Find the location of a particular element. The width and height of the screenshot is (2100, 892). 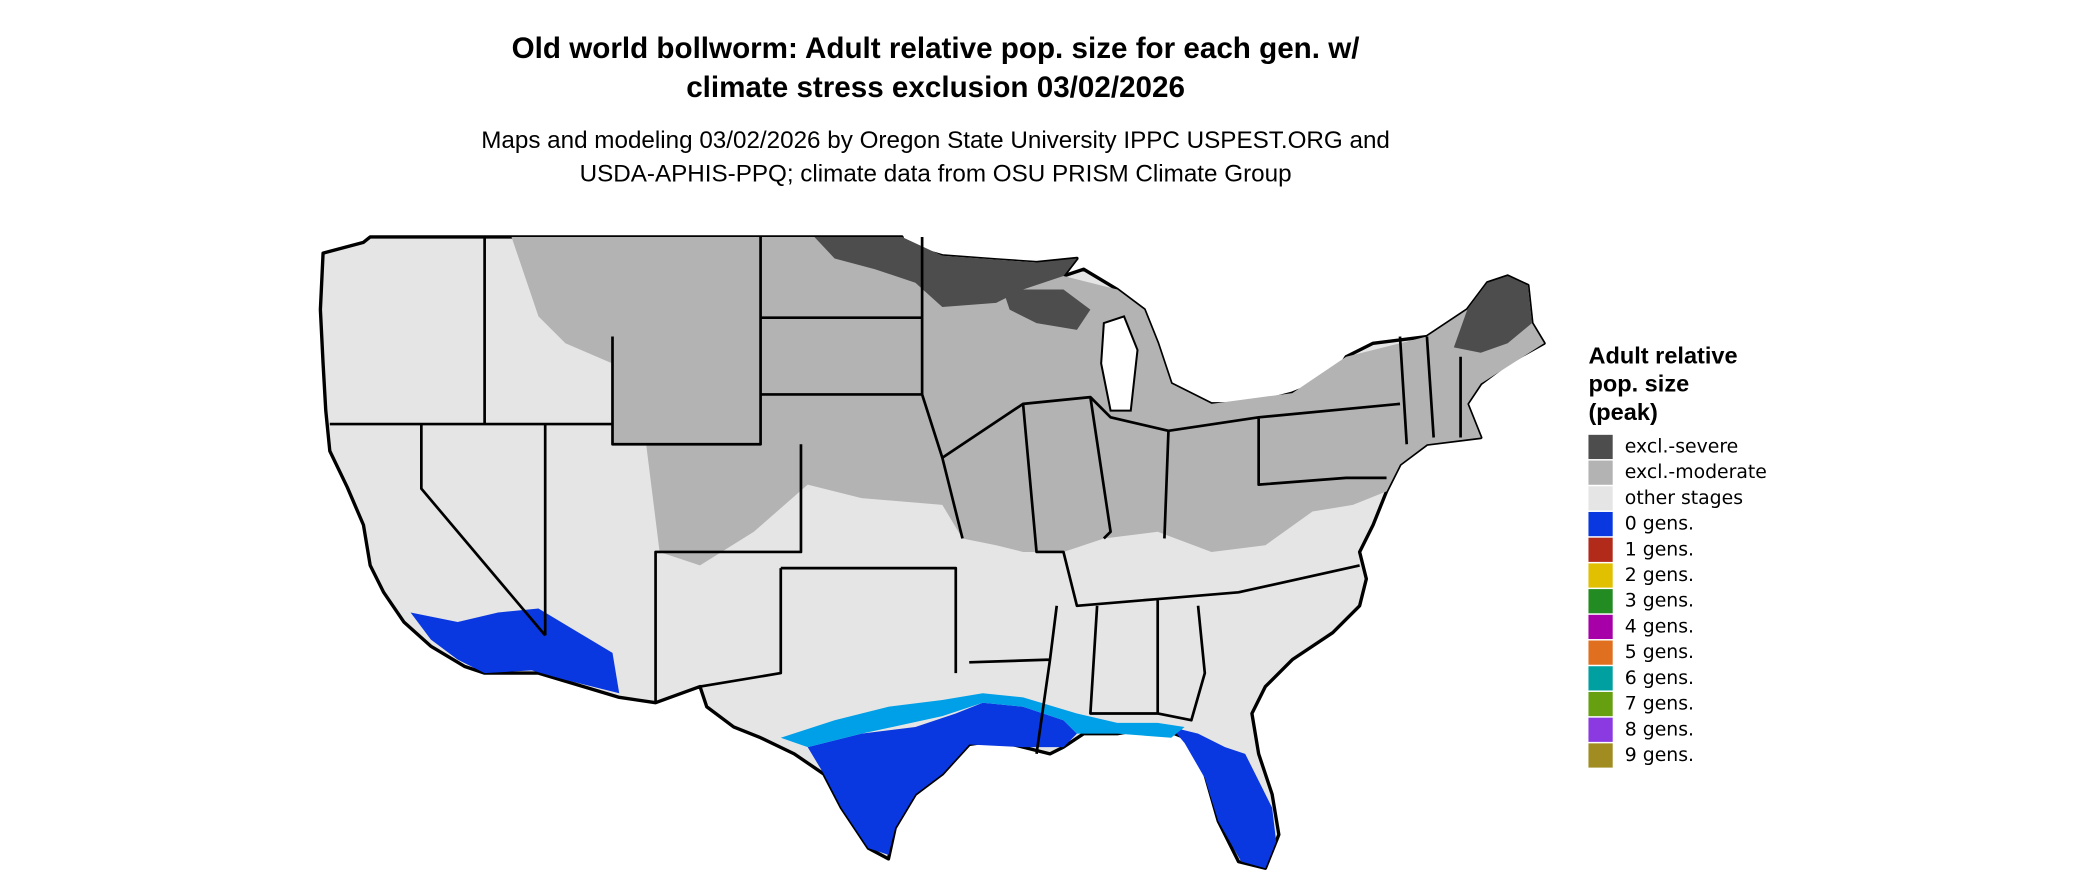

title-line: climate stress exclusion 03/02/2026 is located at coordinates (935, 87).